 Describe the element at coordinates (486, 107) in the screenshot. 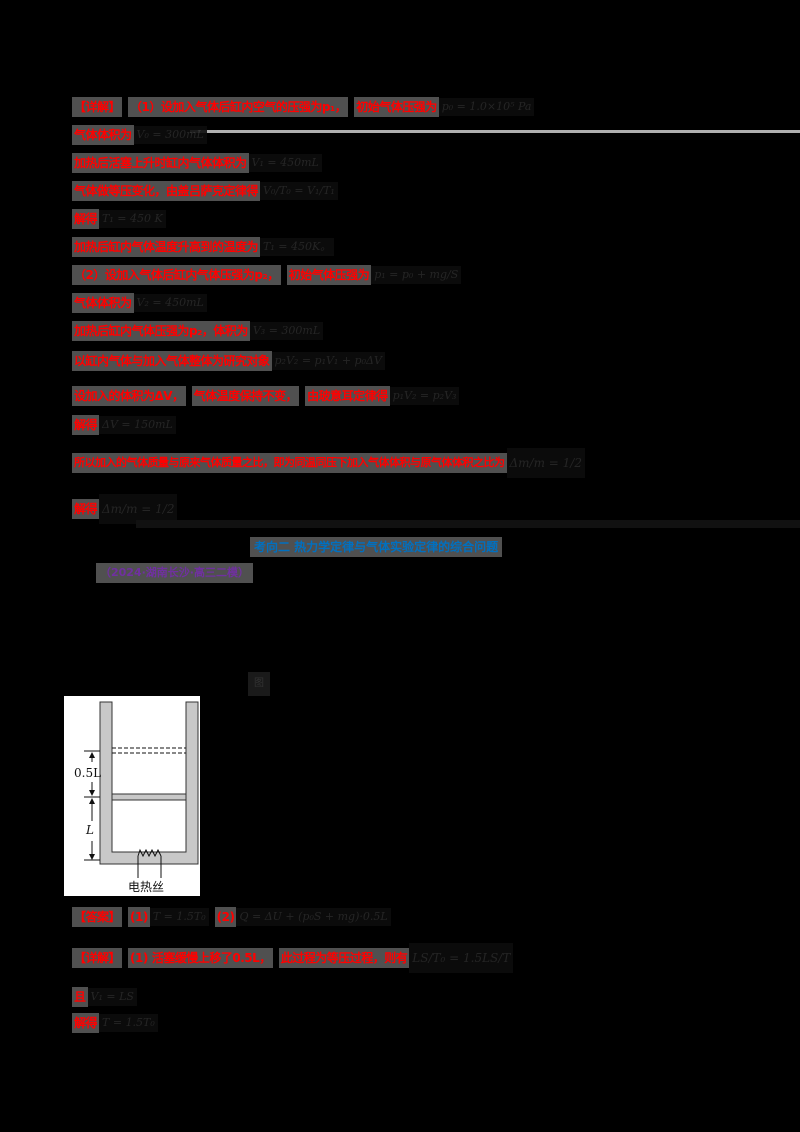

I see `formula-image: p₀ = 1.0×10⁵ Pa` at that location.